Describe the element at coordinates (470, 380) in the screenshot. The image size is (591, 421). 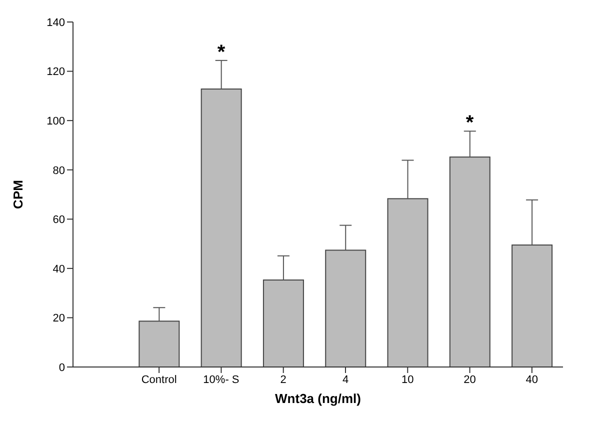
I see `x-tick-label: 20` at that location.